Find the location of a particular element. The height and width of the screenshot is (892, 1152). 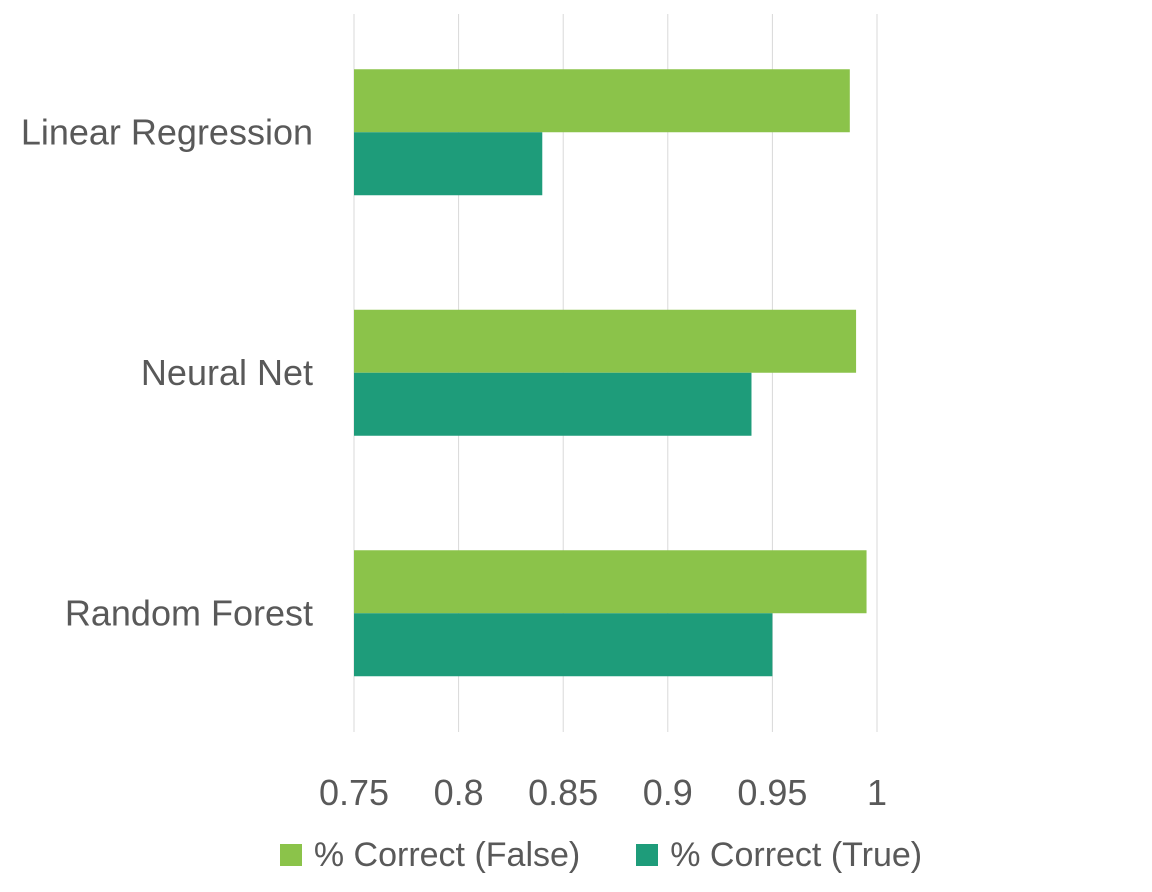

legend: % Correct (False) % Correct (True) is located at coordinates (576, 855).